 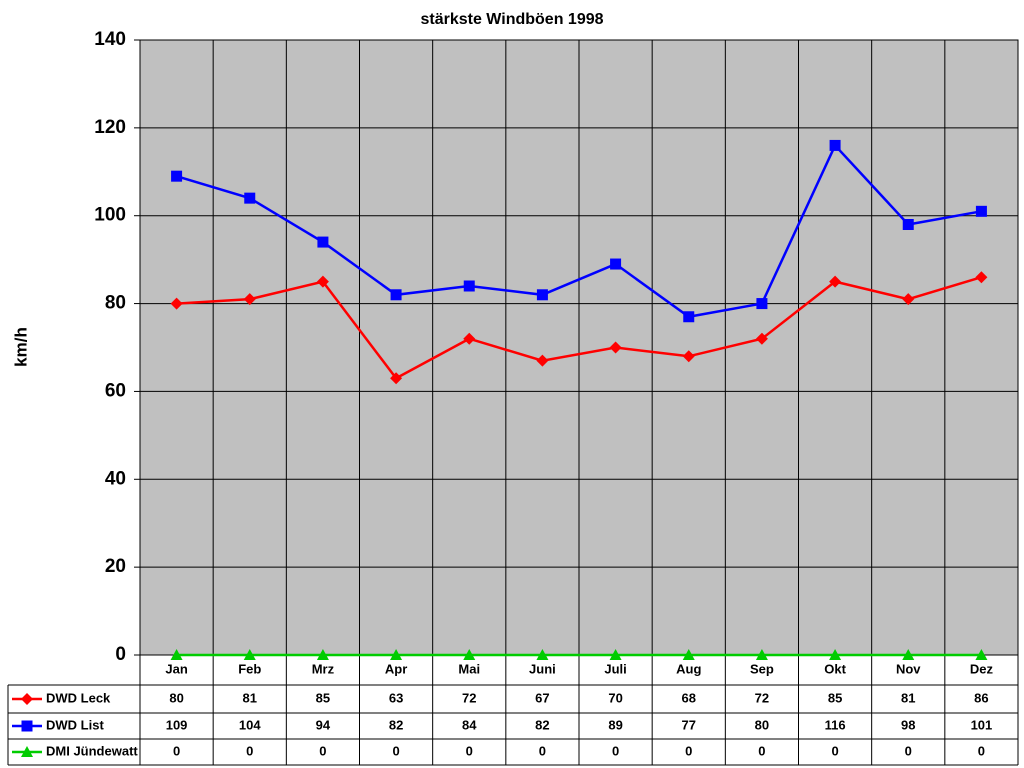 I want to click on table-value: 68, so click(x=689, y=697).